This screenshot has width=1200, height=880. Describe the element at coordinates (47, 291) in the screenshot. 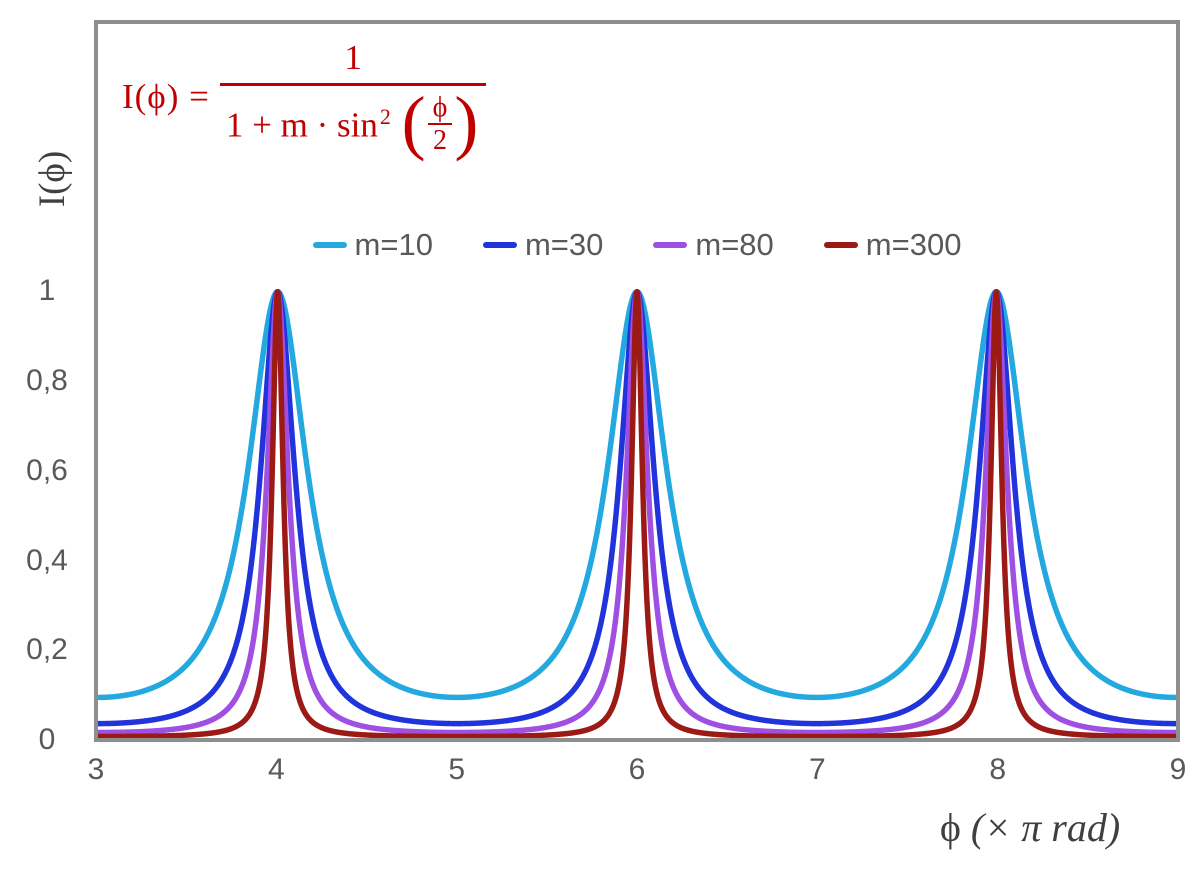

I see `y-tick-label: 1` at that location.